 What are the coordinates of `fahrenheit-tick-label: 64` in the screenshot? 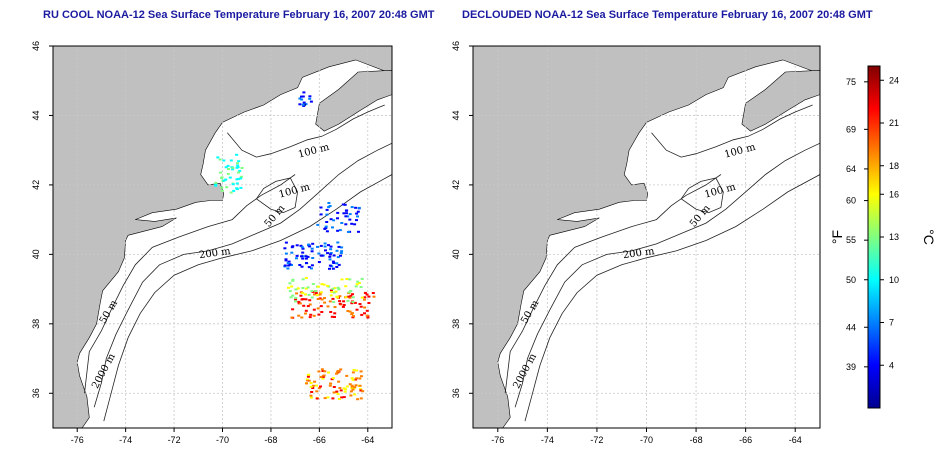 It's located at (851, 169).